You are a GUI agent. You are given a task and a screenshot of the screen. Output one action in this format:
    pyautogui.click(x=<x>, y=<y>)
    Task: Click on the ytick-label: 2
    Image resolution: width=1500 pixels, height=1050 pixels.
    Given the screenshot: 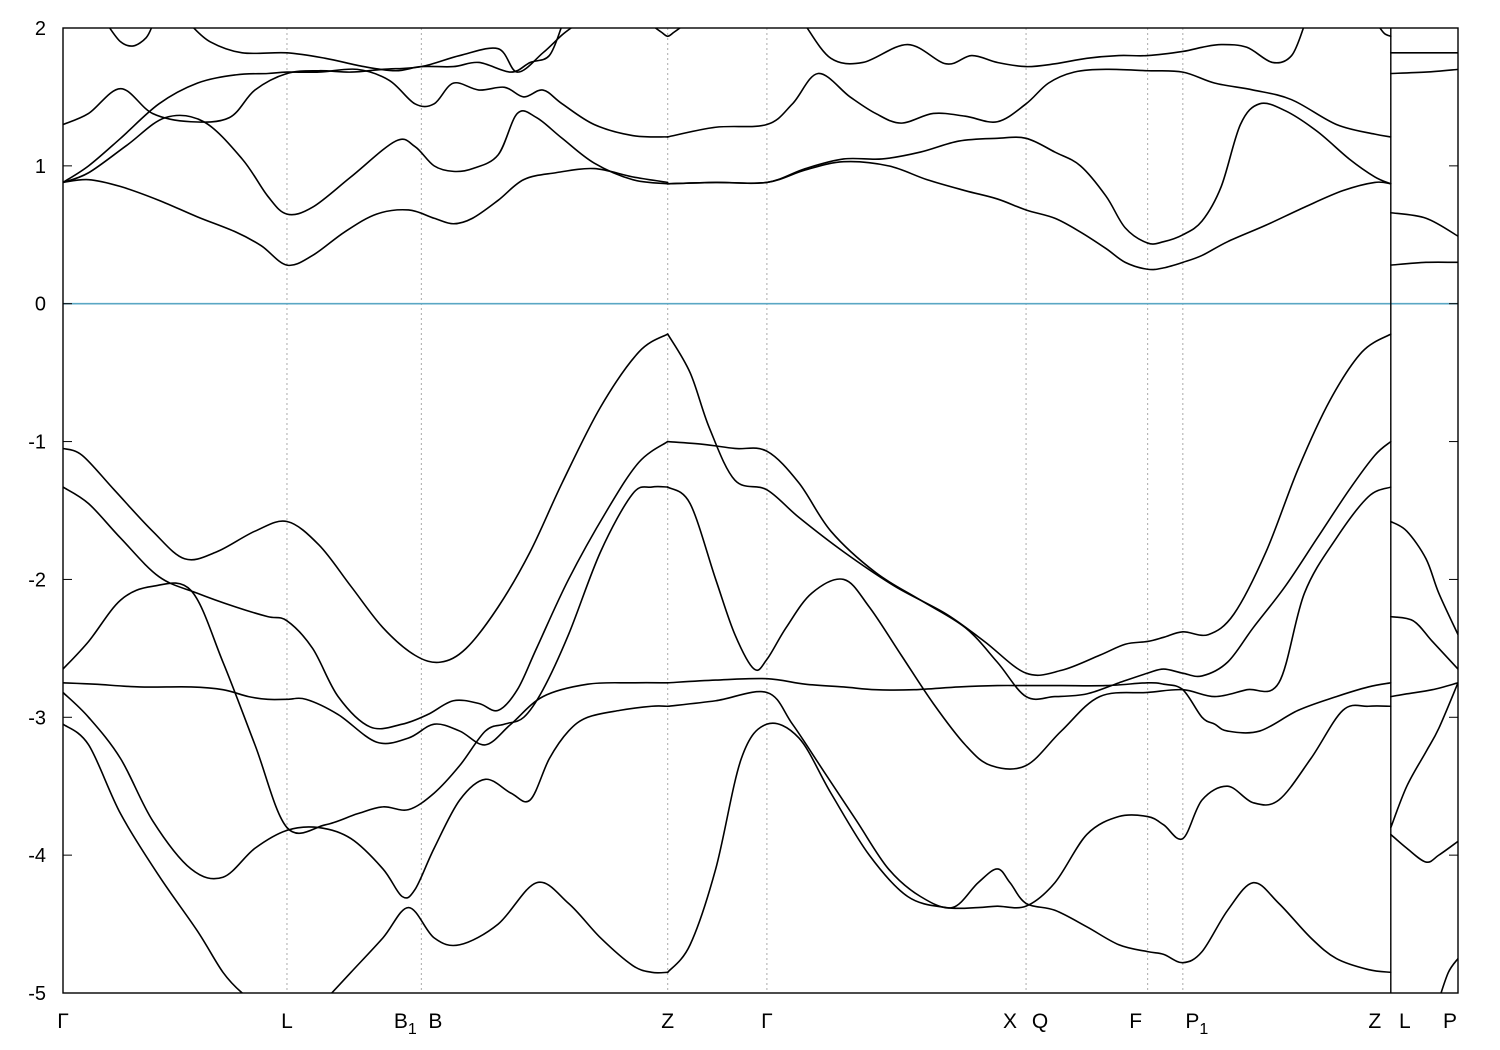 What is the action you would take?
    pyautogui.click(x=40, y=29)
    